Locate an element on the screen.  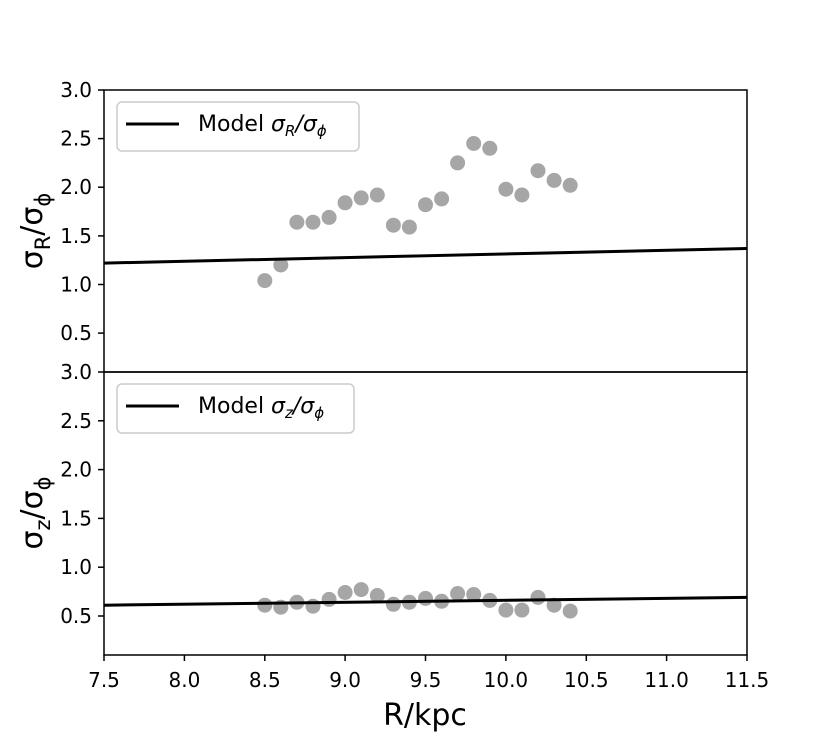
x-tick-label-6: 10.0 is located at coordinates (506, 680).